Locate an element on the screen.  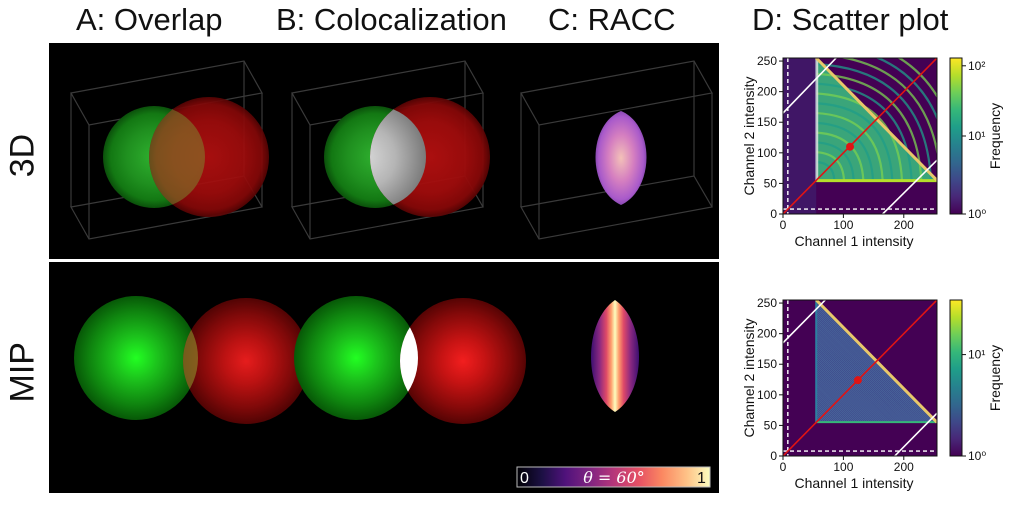
green-disk-b is located at coordinates (356, 358).